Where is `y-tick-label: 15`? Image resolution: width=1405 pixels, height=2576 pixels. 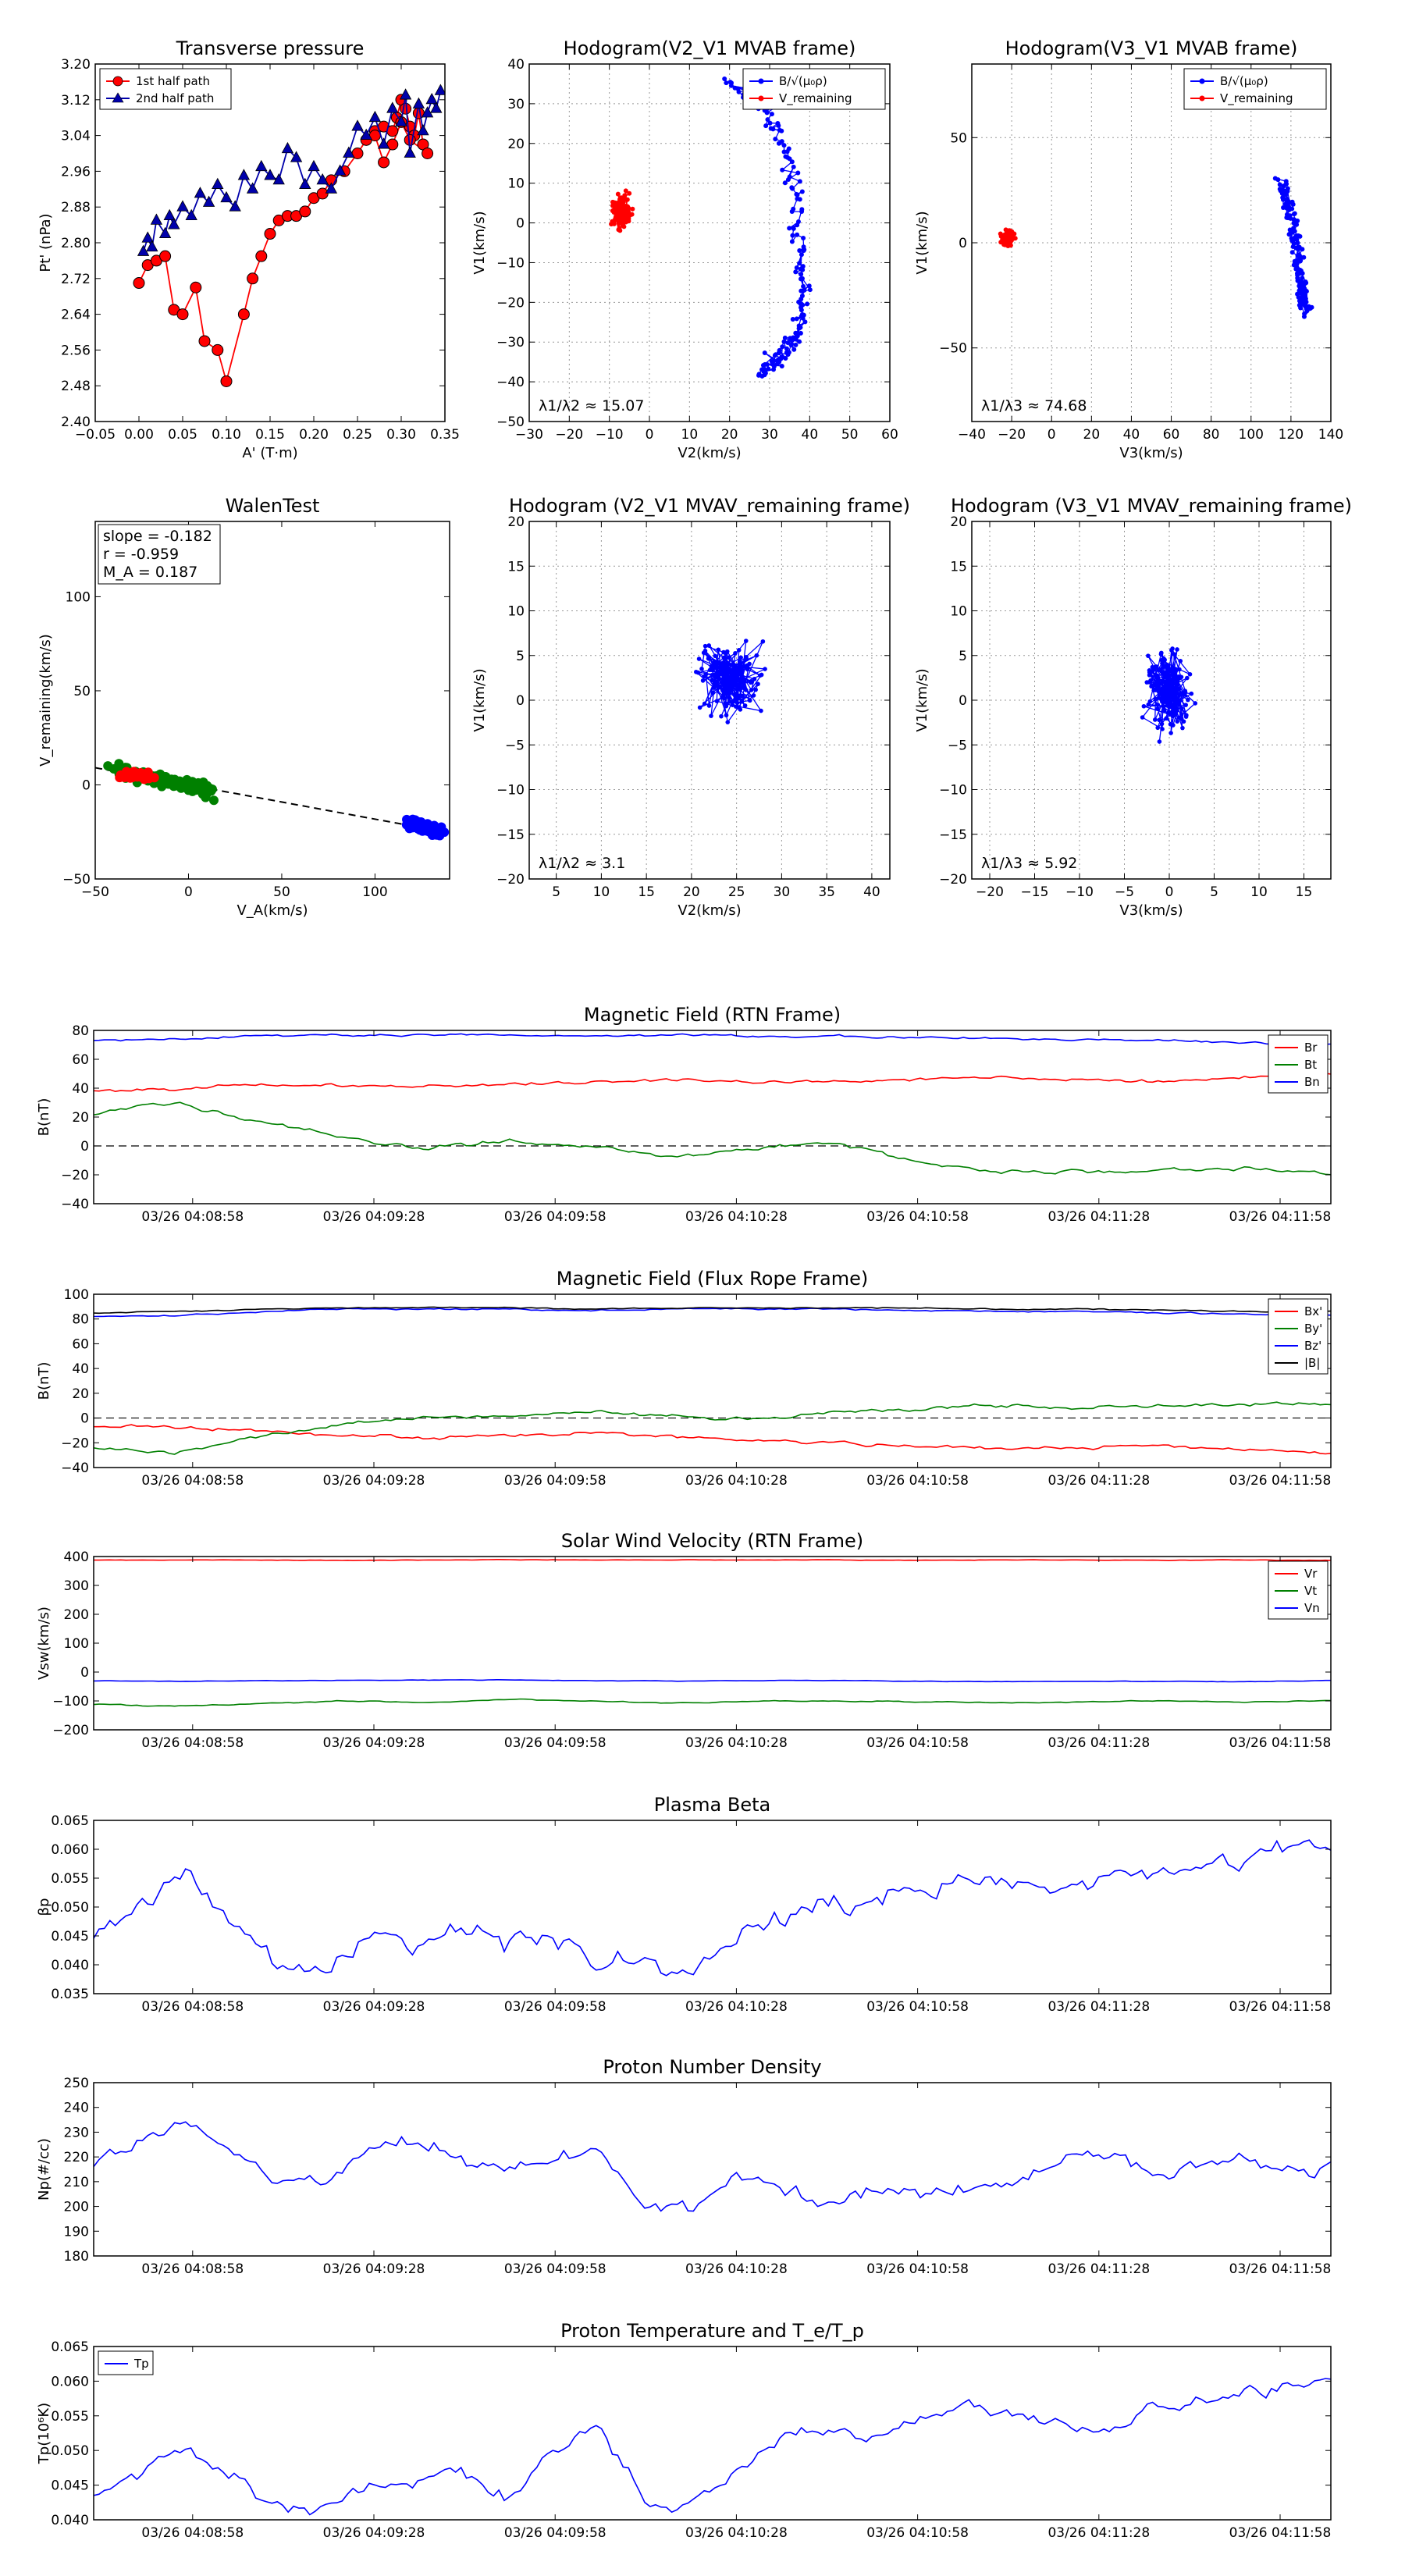 y-tick-label: 15 is located at coordinates (959, 567).